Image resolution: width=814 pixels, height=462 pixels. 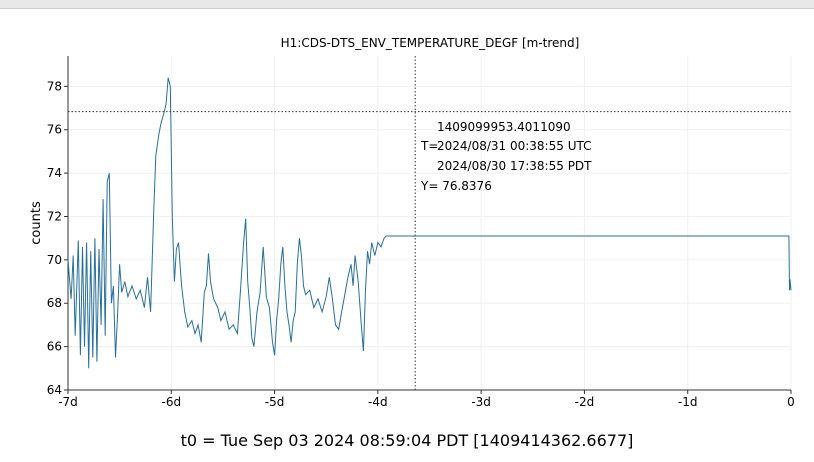 I want to click on x-tick-label: -5d, so click(x=275, y=402).